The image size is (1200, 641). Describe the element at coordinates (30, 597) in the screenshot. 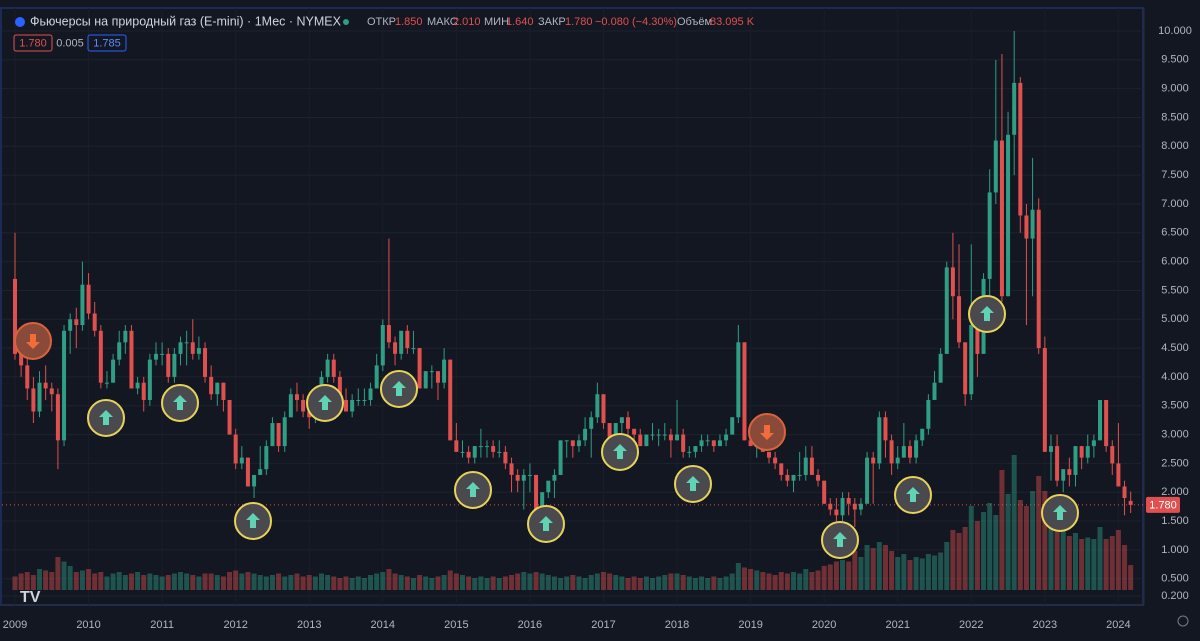

I see `logo: TV` at that location.